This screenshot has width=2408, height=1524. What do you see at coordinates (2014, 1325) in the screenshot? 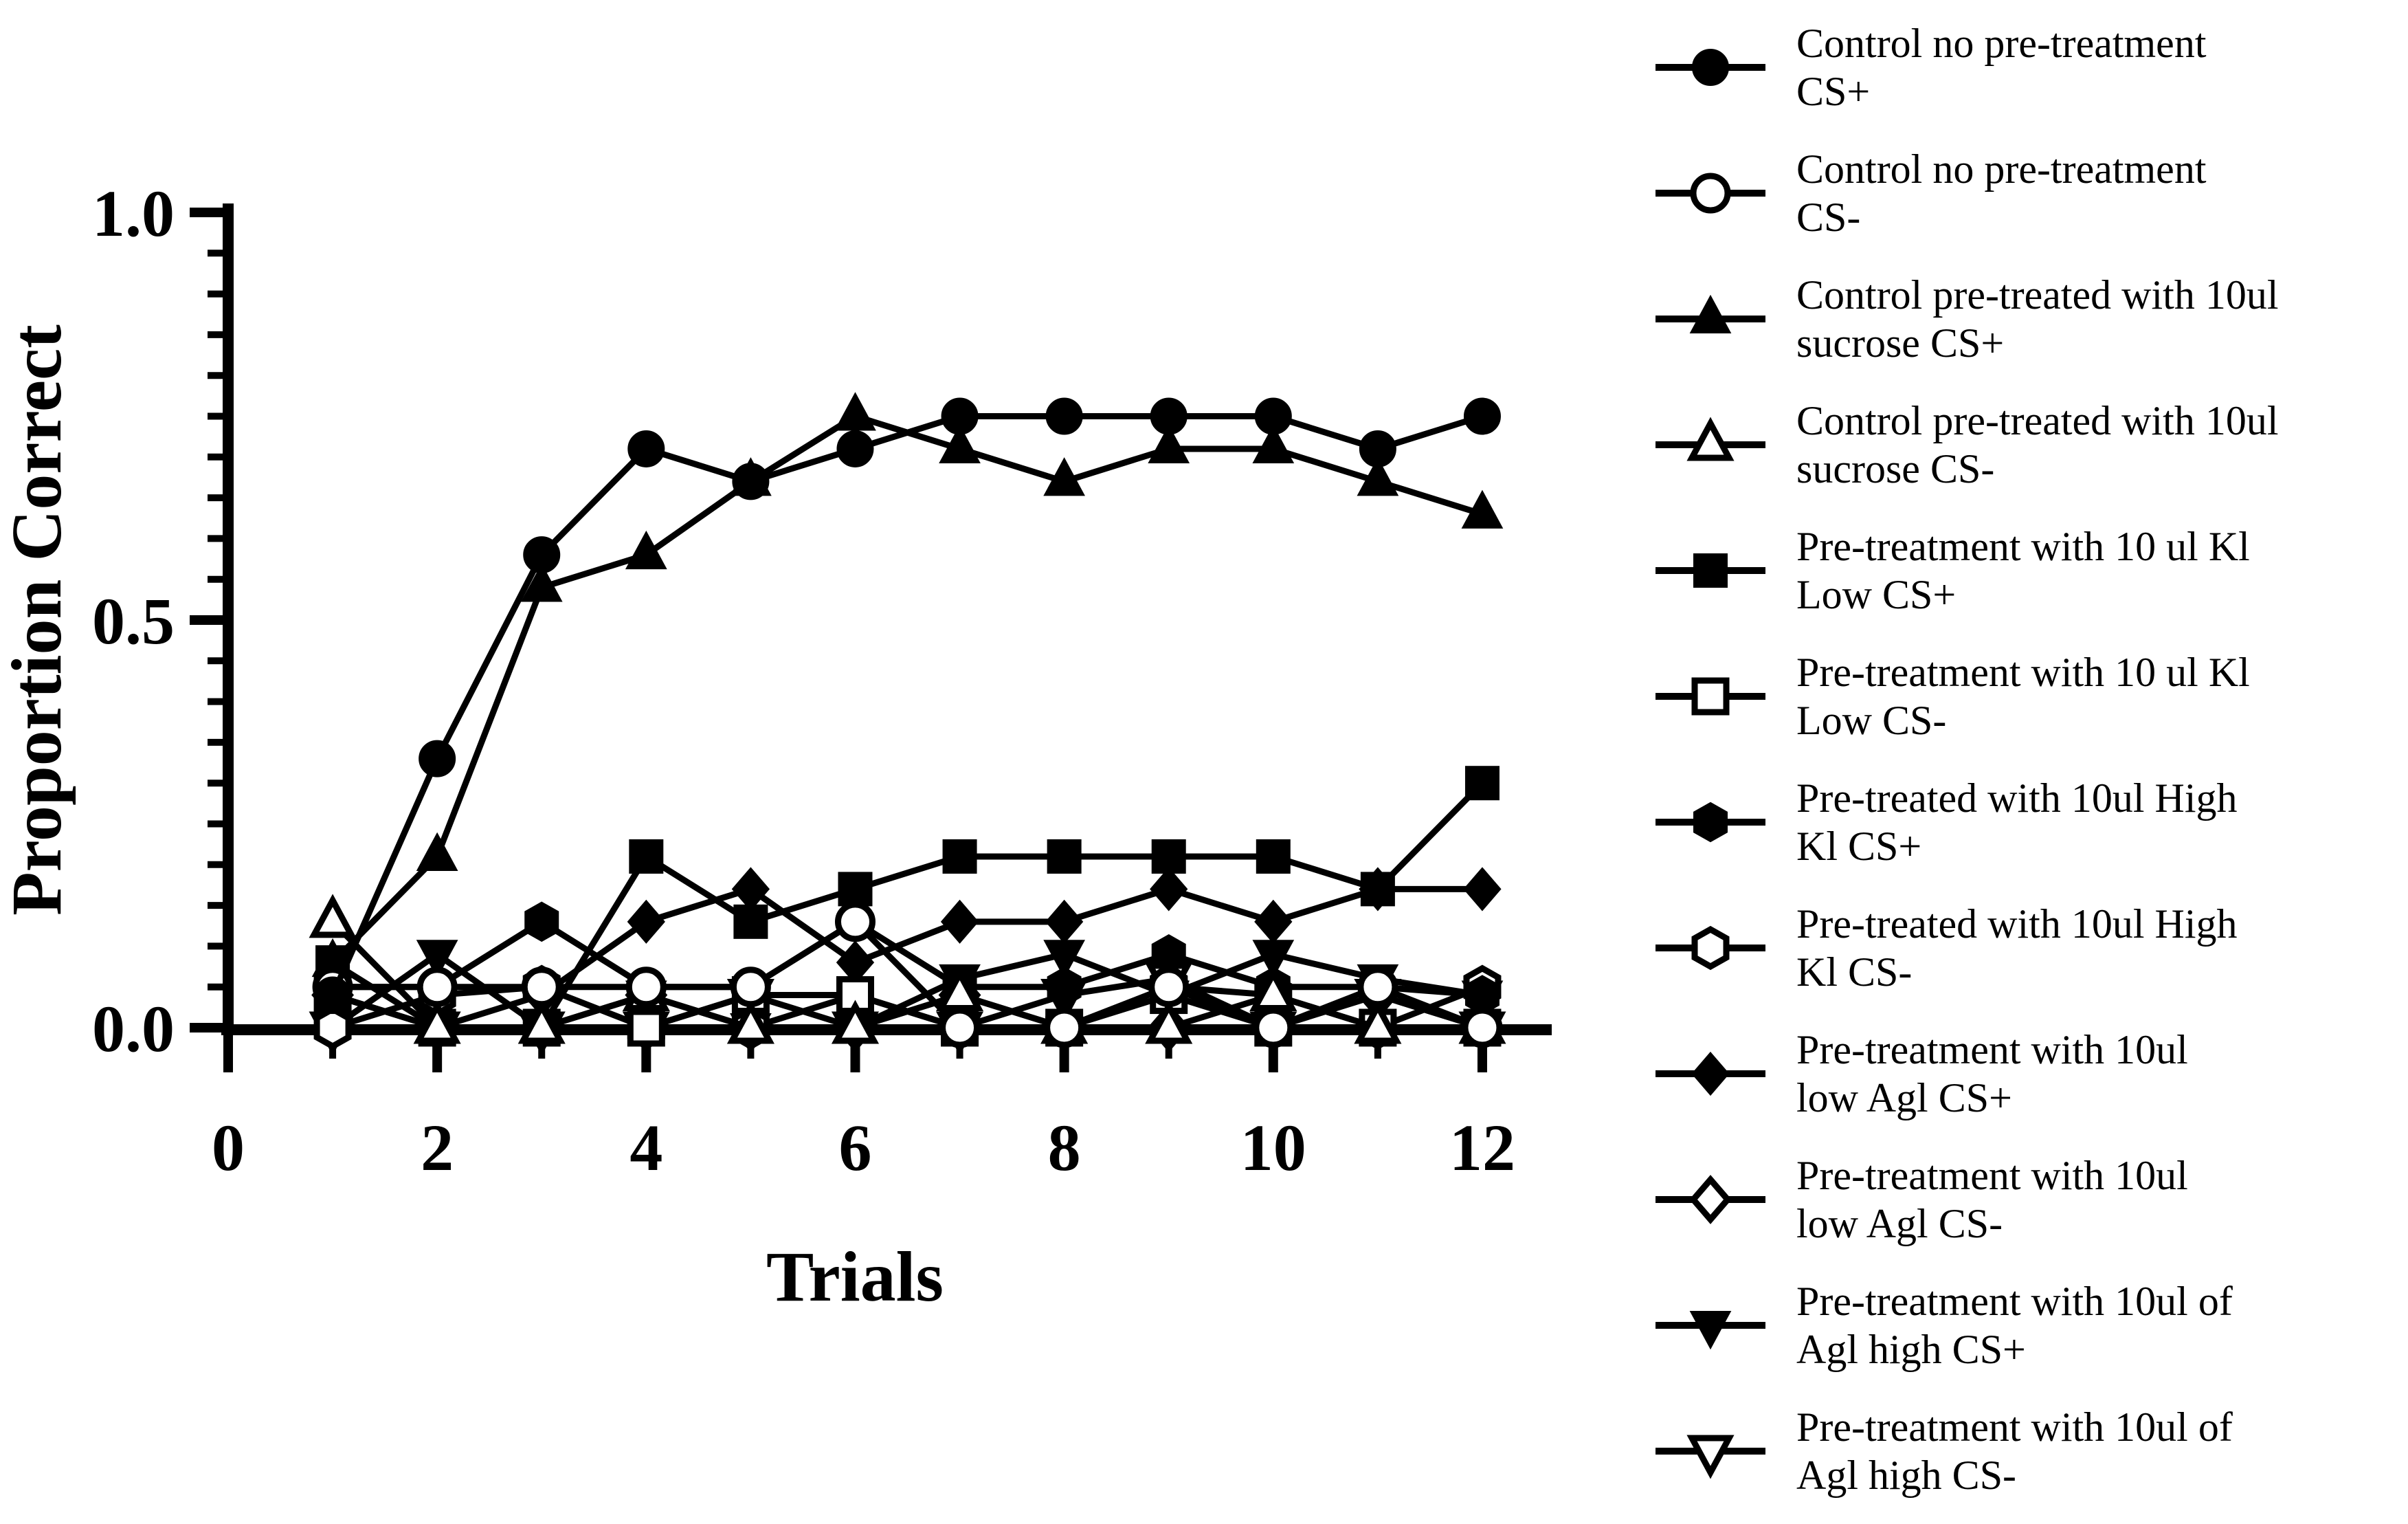
I see `legend-label: Pre-treatment with 10ul of Agl high CS+` at bounding box center [2014, 1325].